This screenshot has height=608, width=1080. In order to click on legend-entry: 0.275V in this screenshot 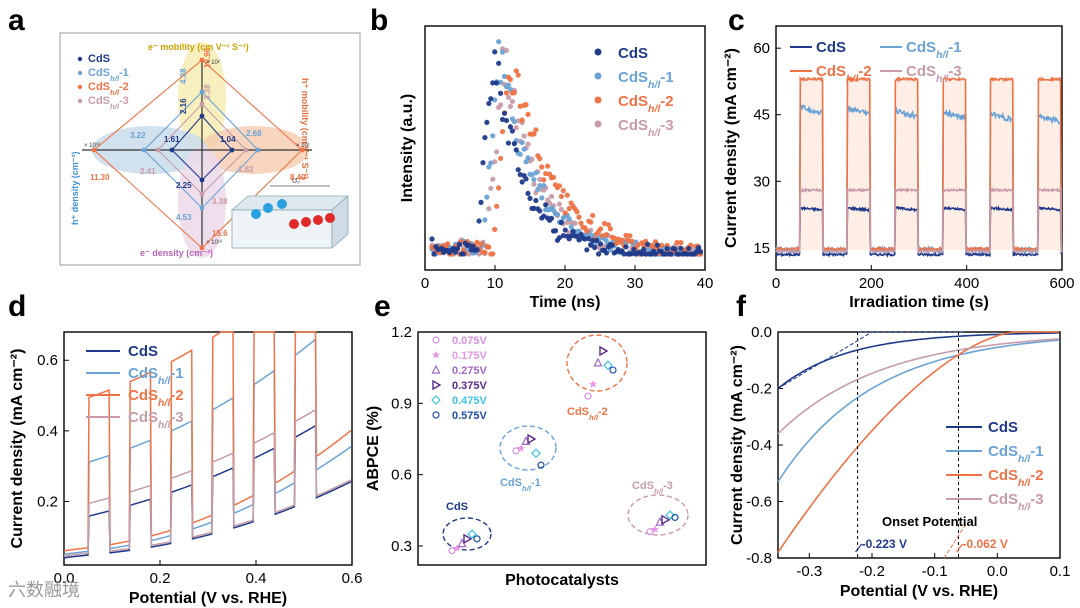, I will do `click(470, 371)`.